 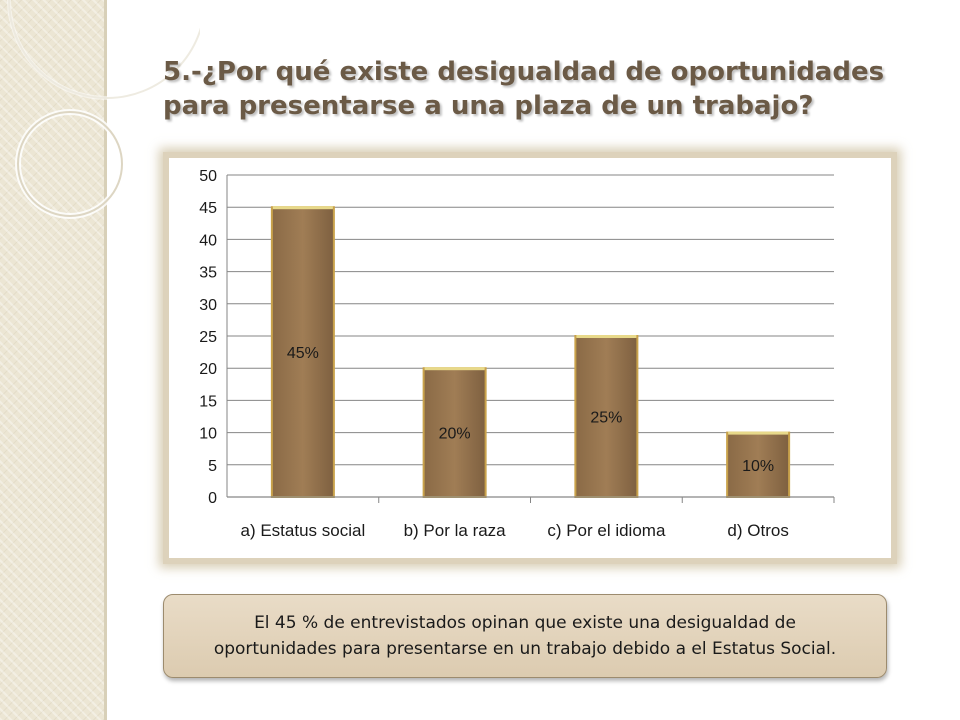 What do you see at coordinates (52, 360) in the screenshot?
I see `decorative-side-panel` at bounding box center [52, 360].